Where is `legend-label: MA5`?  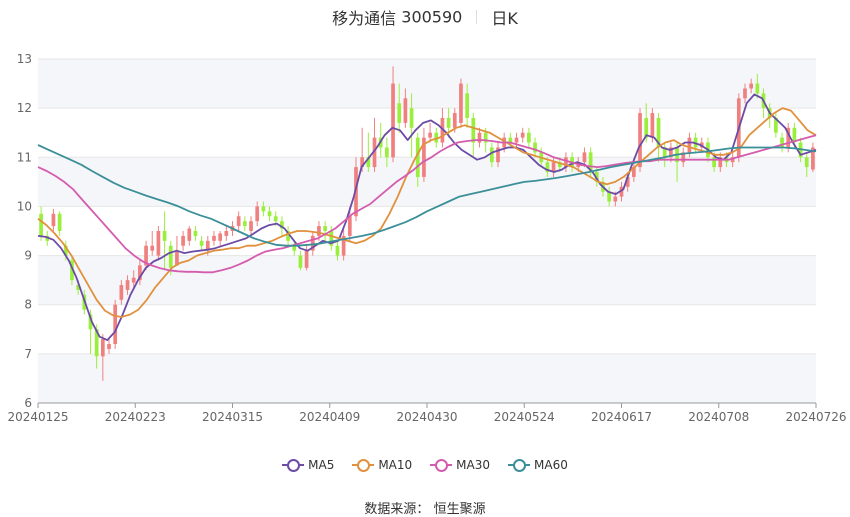
legend-label: MA5 is located at coordinates (321, 465).